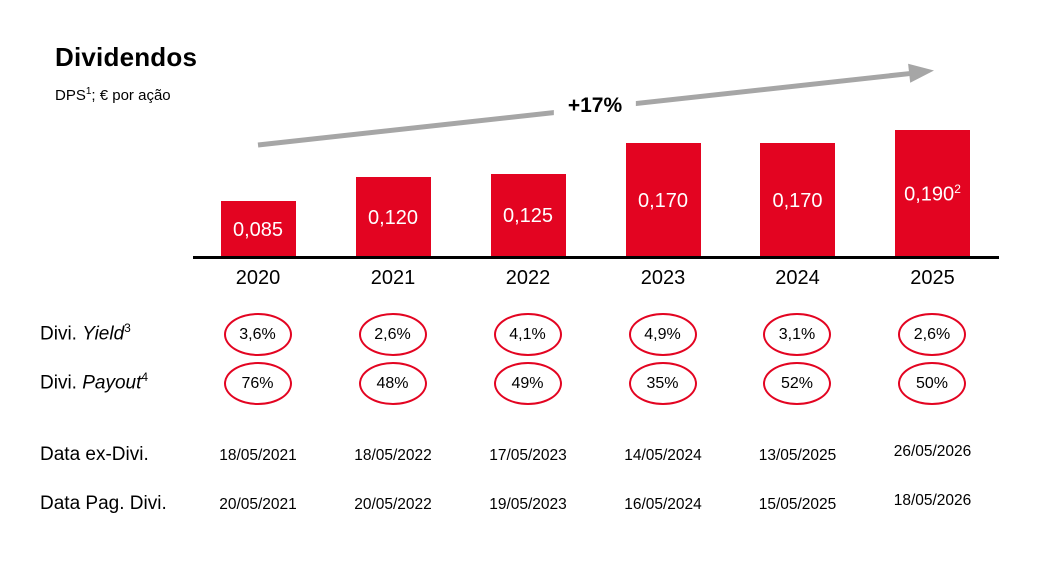 Image resolution: width=1048 pixels, height=572 pixels. I want to click on bar-value-label: 0,125, so click(528, 216).